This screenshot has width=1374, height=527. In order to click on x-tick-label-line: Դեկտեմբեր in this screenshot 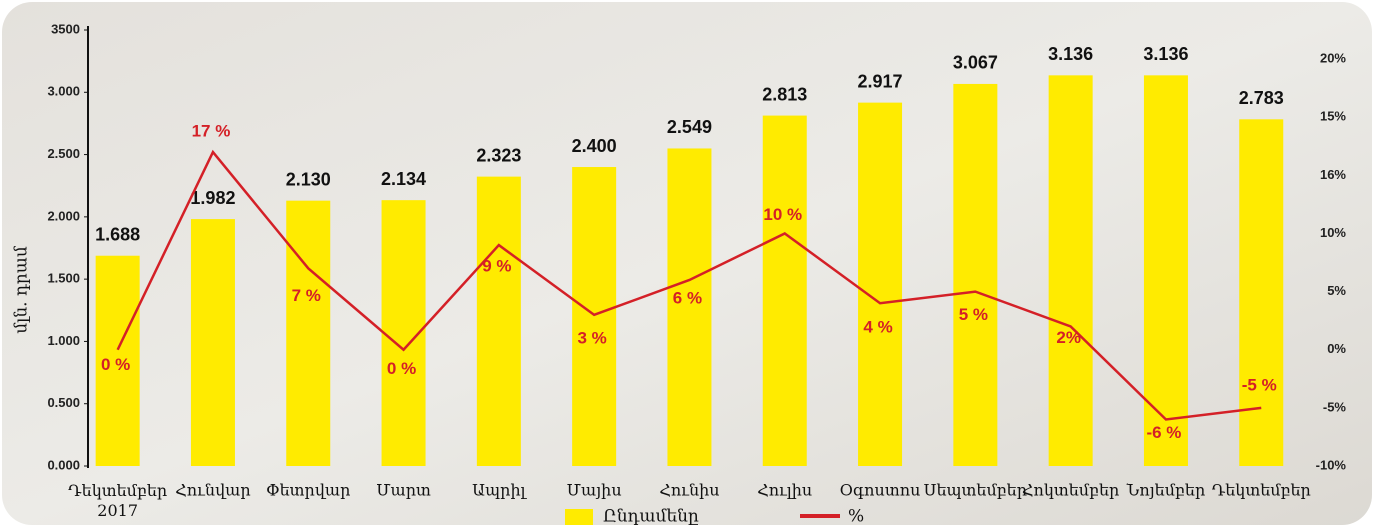, I will do `click(117, 490)`.